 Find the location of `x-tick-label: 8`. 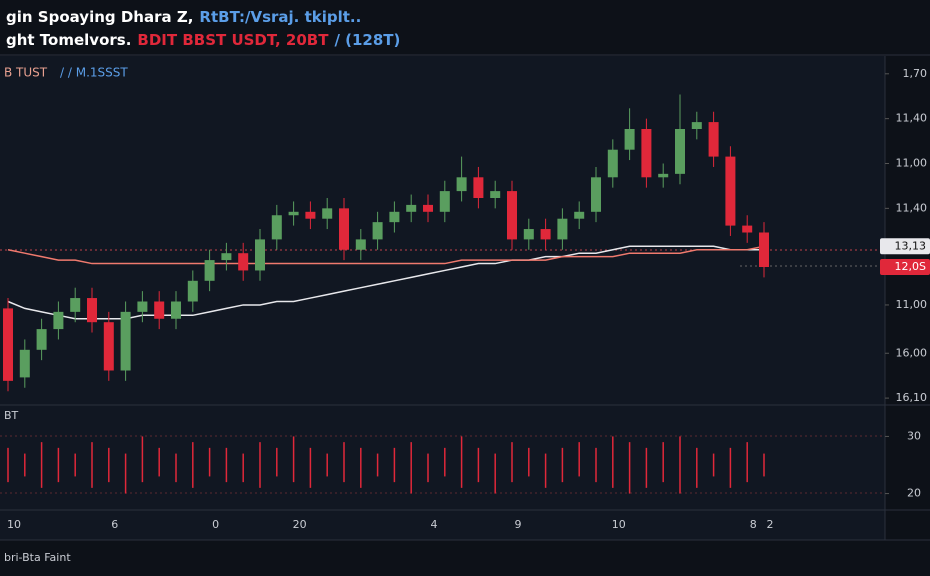

x-tick-label: 8 is located at coordinates (753, 524).